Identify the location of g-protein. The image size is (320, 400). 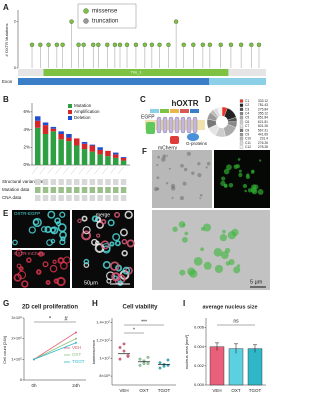
(193, 137).